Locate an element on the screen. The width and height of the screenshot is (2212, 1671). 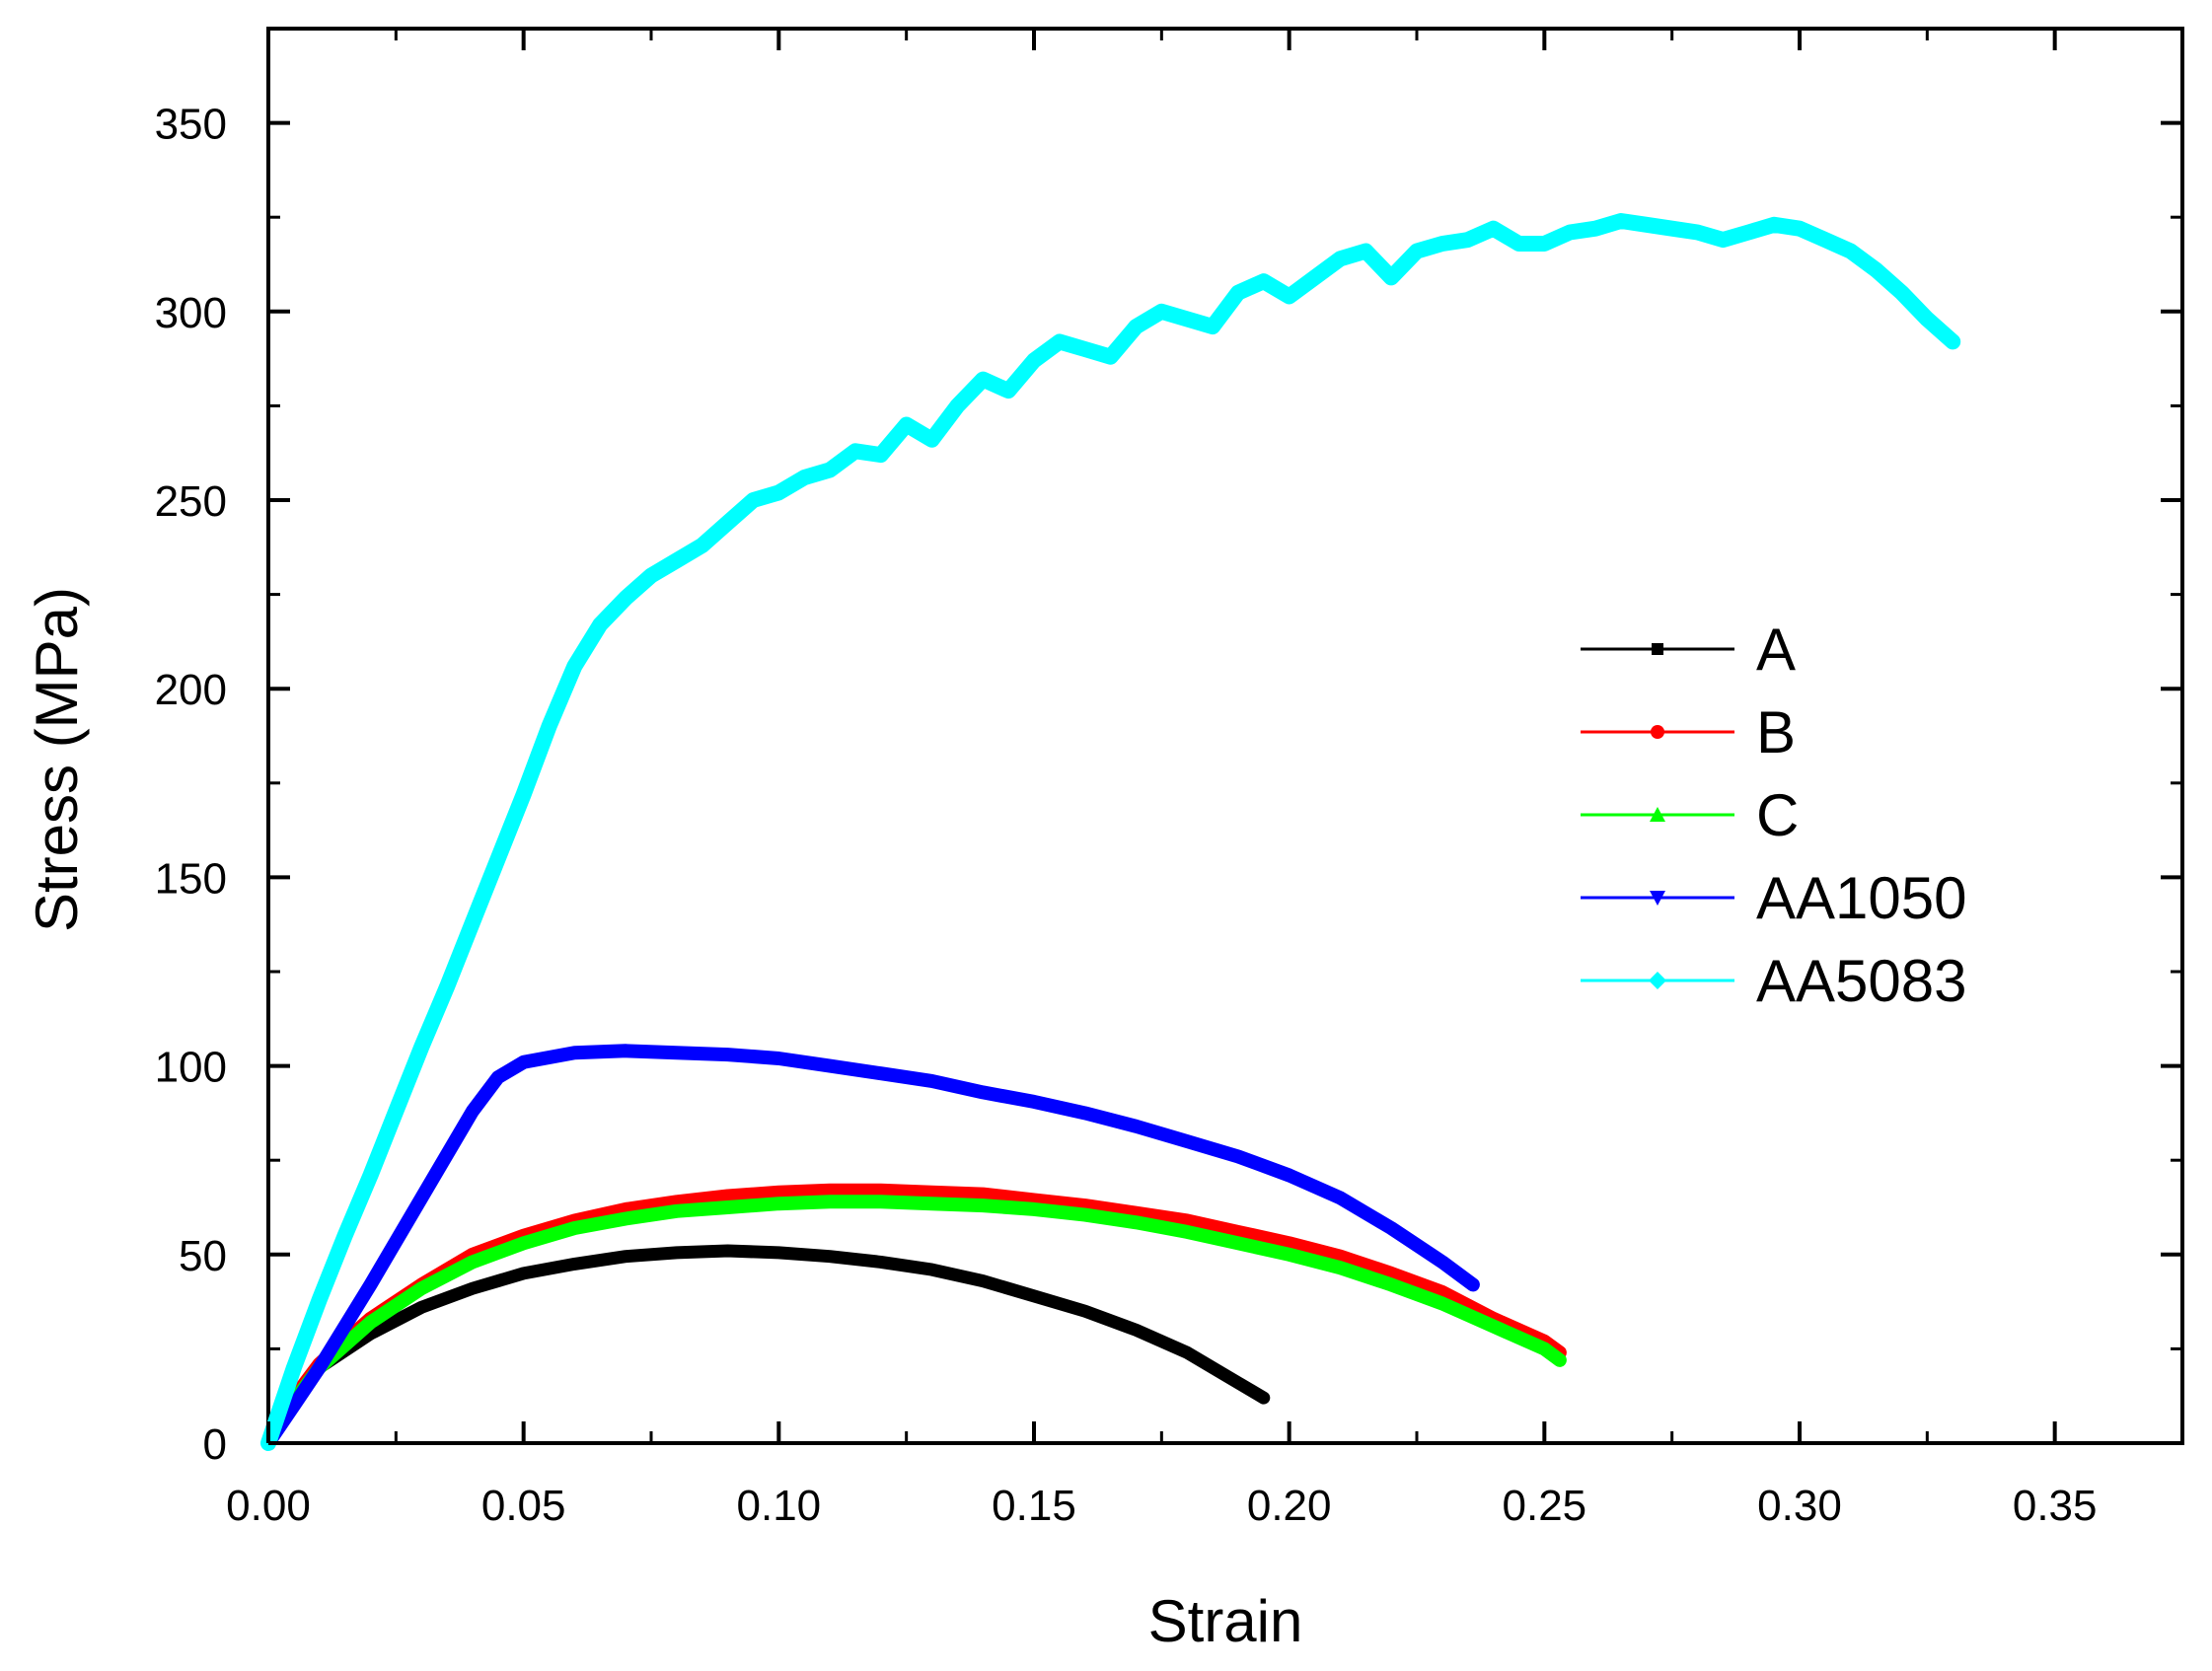
x-tick-label: 0.00 is located at coordinates (268, 1506).